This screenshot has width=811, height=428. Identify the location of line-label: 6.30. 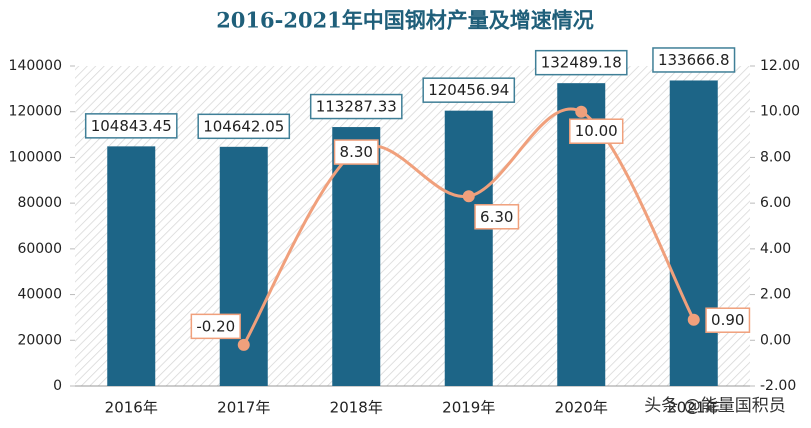
(496, 217).